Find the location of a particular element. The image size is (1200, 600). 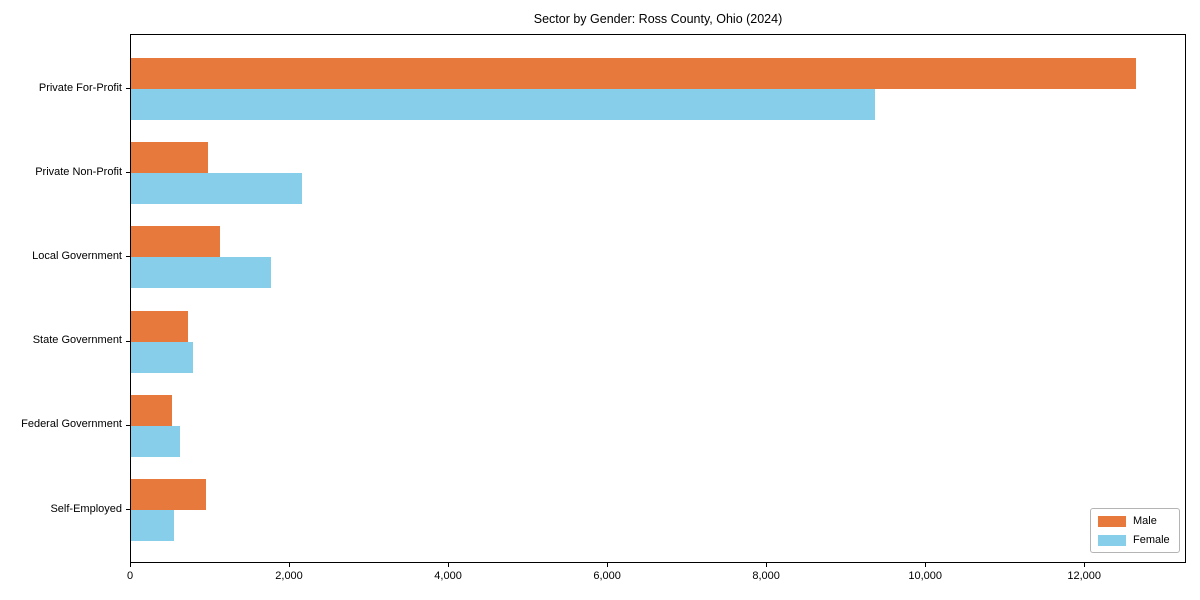

bar-male-private-non-profit is located at coordinates (170, 158).